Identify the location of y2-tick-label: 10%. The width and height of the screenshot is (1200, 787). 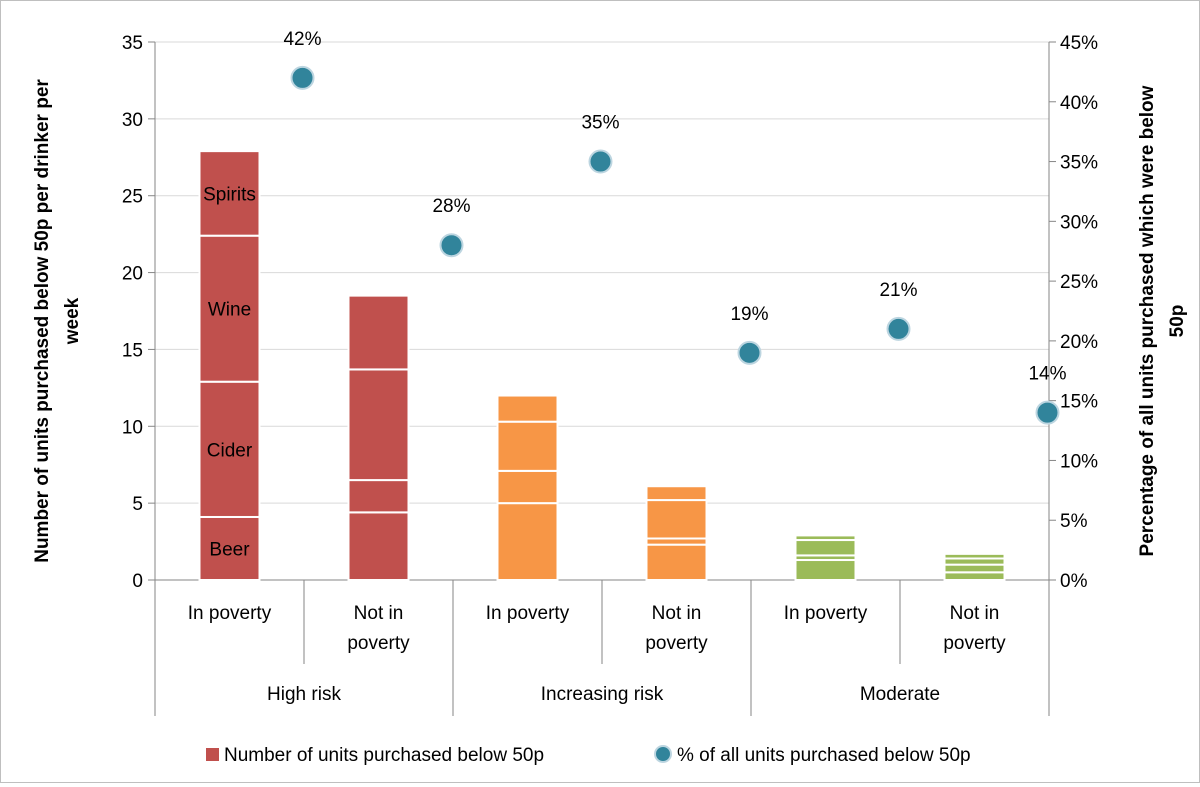
(1079, 461).